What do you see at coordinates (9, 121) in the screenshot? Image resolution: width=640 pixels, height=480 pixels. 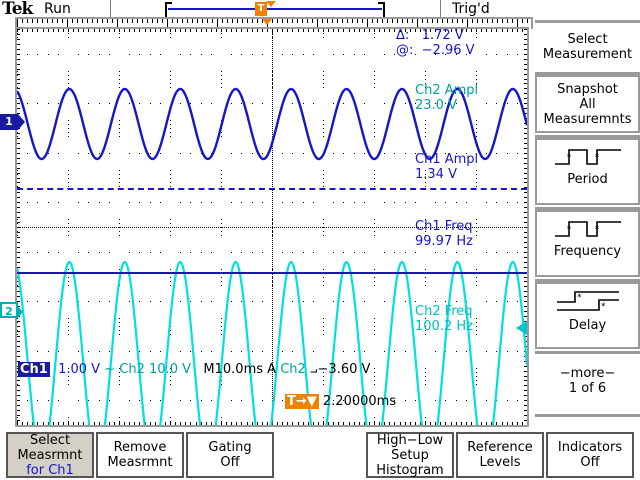 I see `ch1-marker-label: 1` at bounding box center [9, 121].